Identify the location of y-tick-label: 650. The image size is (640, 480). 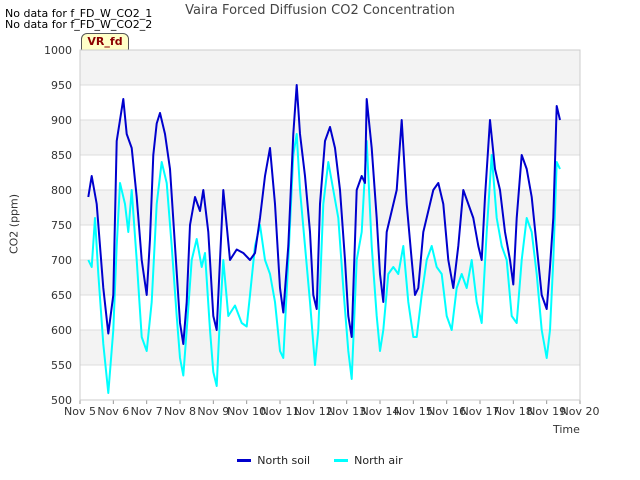
(61, 295).